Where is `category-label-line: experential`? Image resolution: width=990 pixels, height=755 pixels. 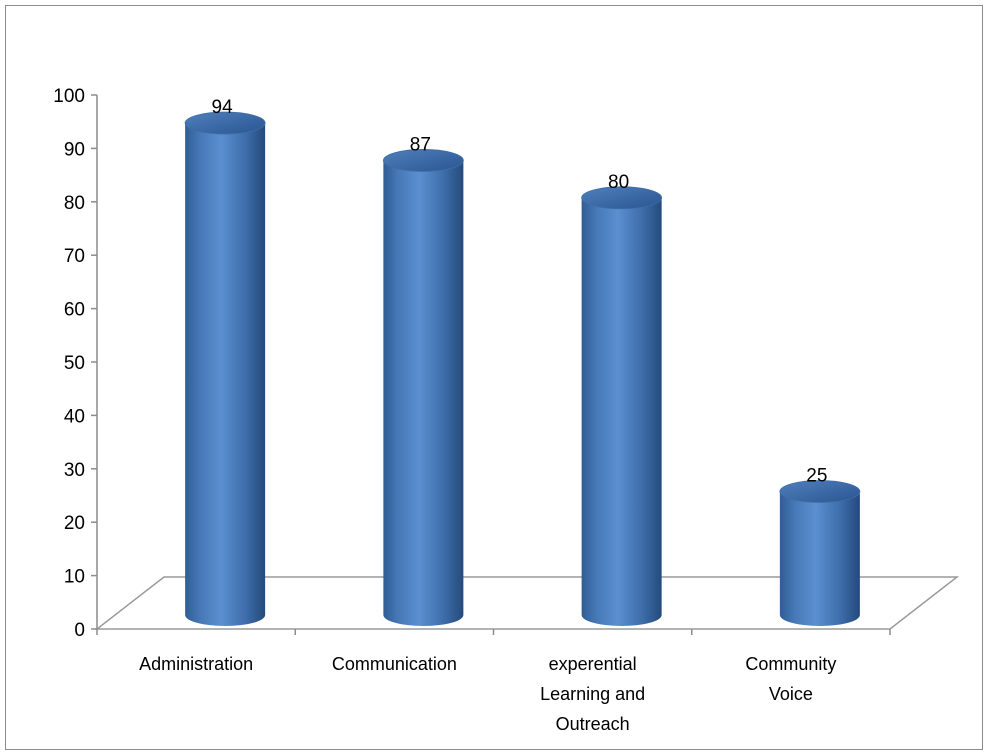
category-label-line: experential is located at coordinates (593, 664).